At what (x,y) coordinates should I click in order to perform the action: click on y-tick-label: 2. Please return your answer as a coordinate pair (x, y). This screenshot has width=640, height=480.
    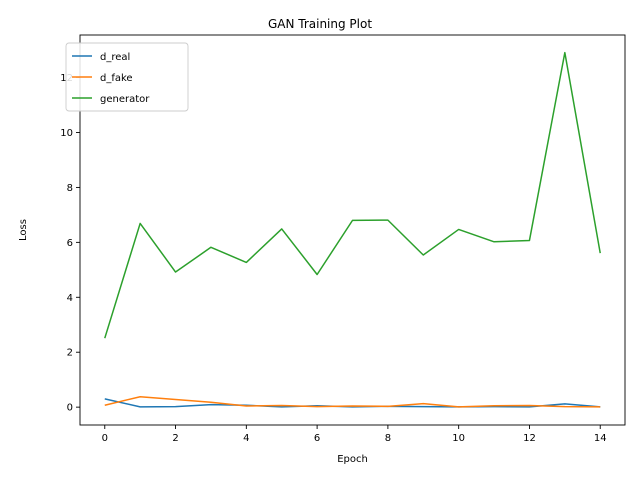
    Looking at the image, I should click on (70, 353).